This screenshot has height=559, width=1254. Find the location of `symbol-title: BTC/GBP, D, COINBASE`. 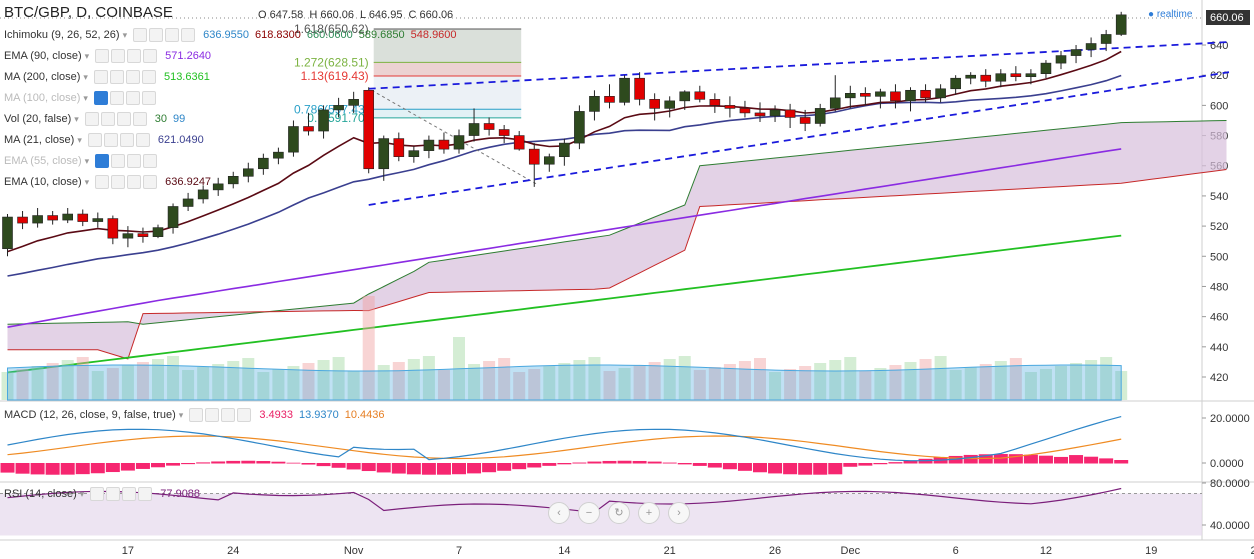

symbol-title: BTC/GBP, D, COINBASE is located at coordinates (88, 12).